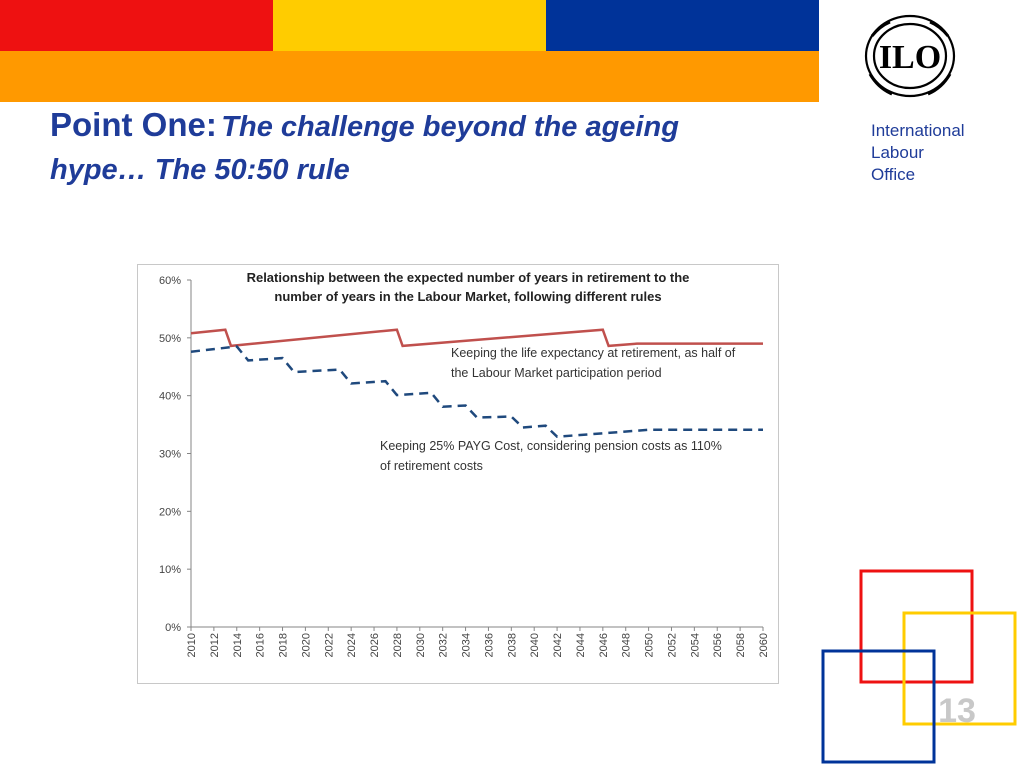  Describe the element at coordinates (764, 645) in the screenshot. I see `x-tick-label: 2060` at that location.